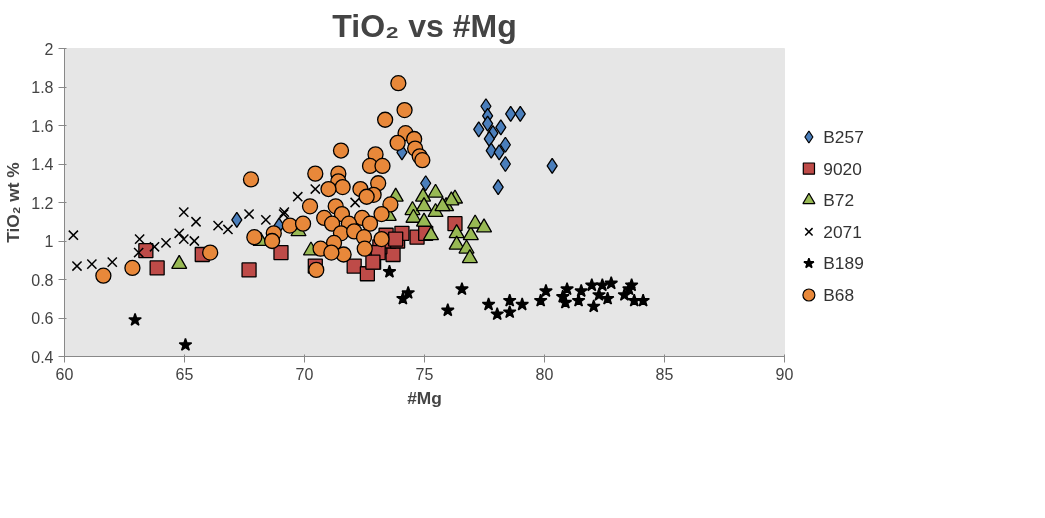 The width and height of the screenshot is (1045, 518). Describe the element at coordinates (49, 241) in the screenshot. I see `y-tick-label: 1` at that location.